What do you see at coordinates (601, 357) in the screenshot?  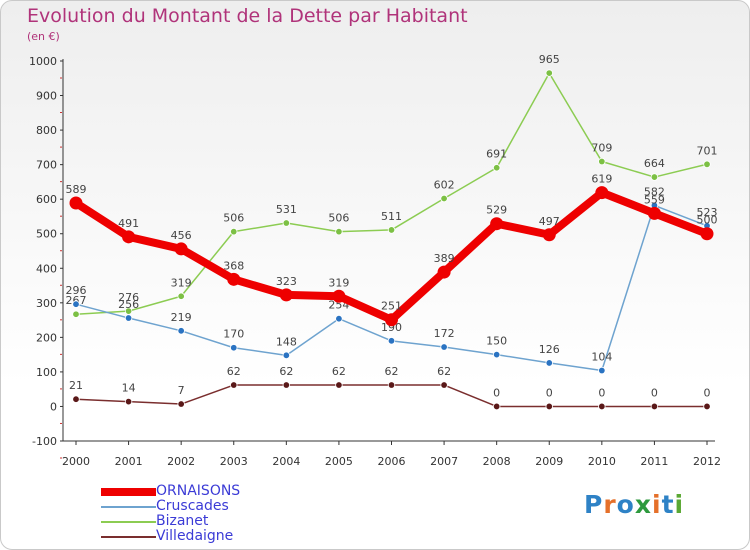 I see `cruscades-data-label: 104` at bounding box center [601, 357].